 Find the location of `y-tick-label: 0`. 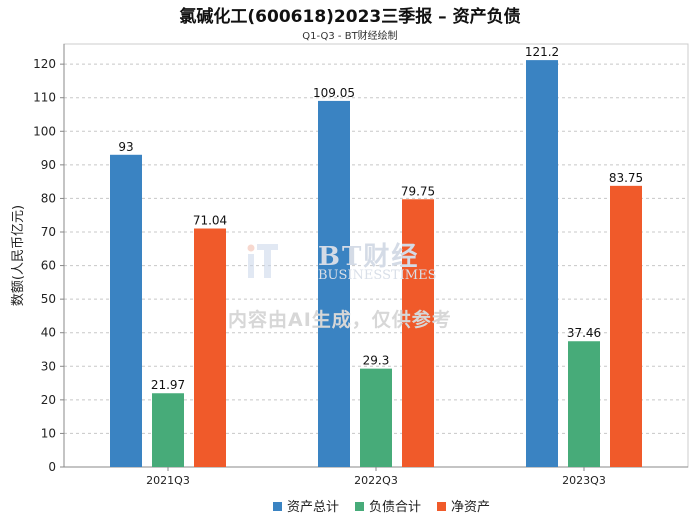

y-tick-label: 0 is located at coordinates (52, 467).